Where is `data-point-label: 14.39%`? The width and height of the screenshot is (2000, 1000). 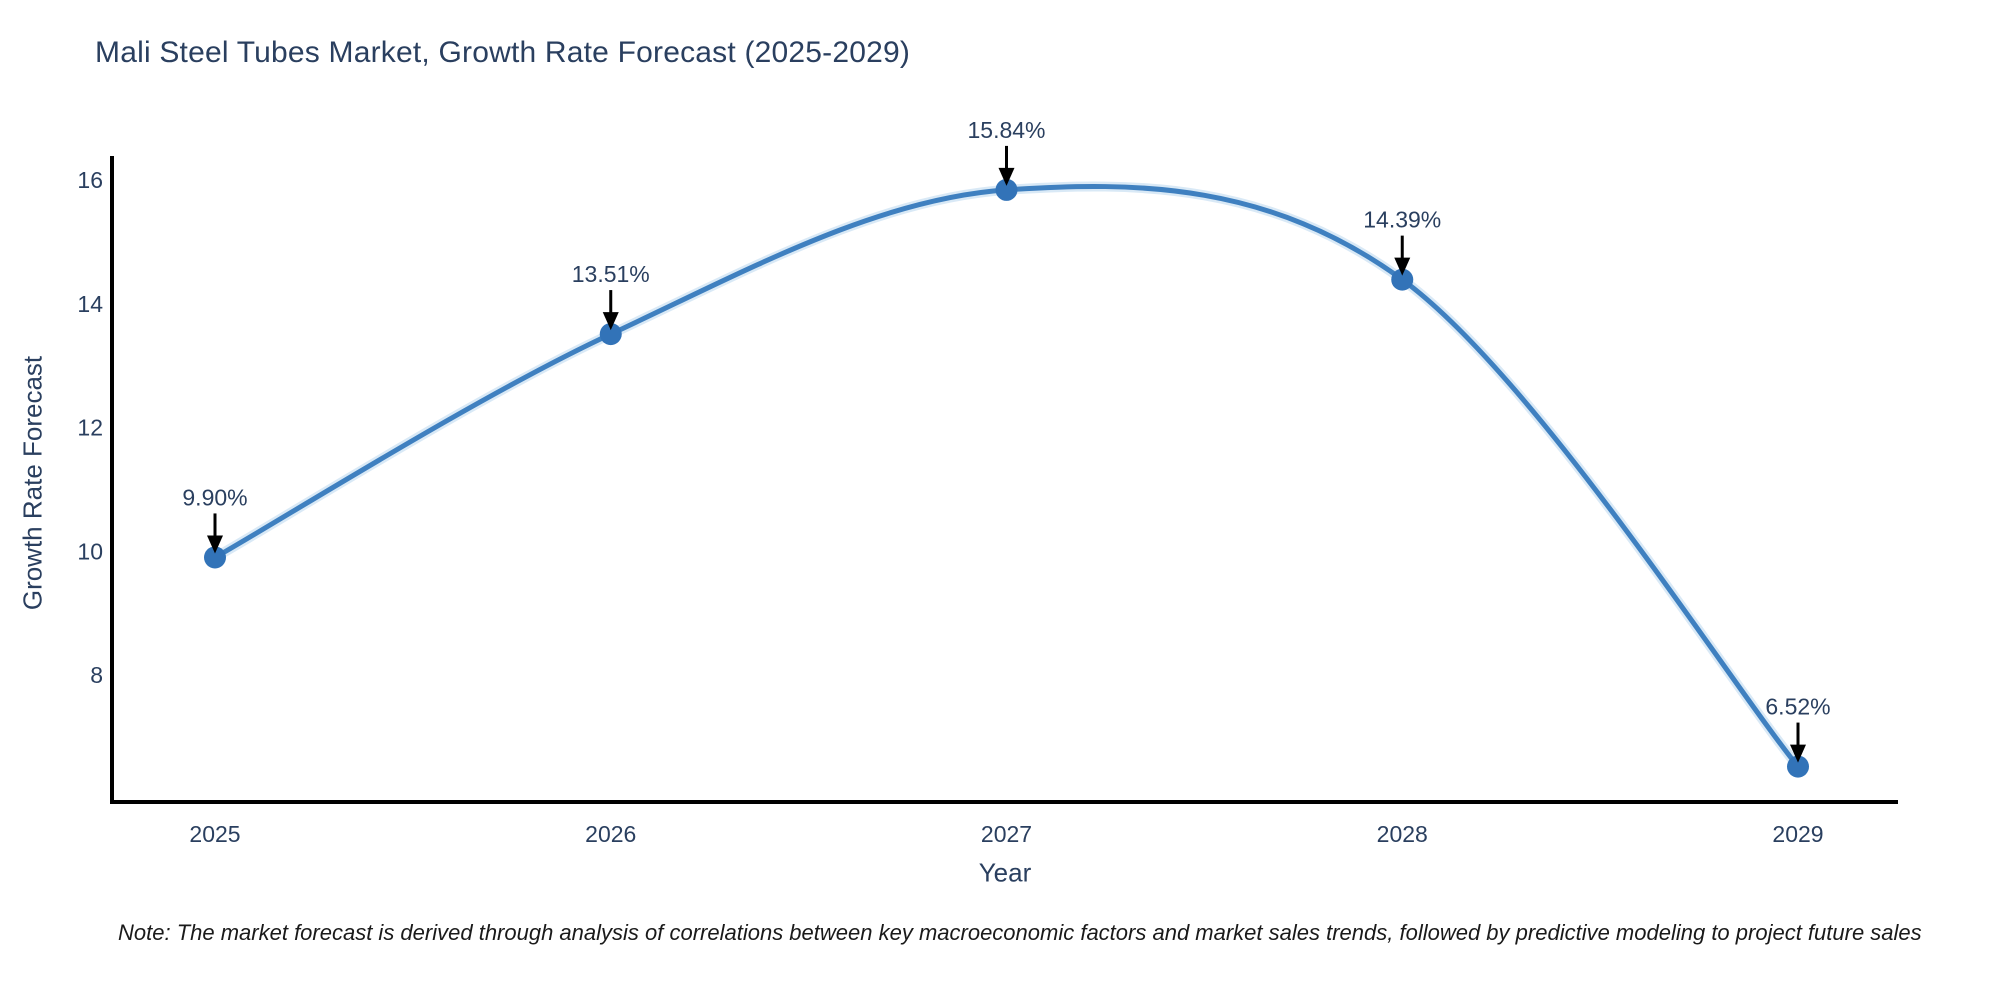
data-point-label: 14.39% is located at coordinates (1402, 220).